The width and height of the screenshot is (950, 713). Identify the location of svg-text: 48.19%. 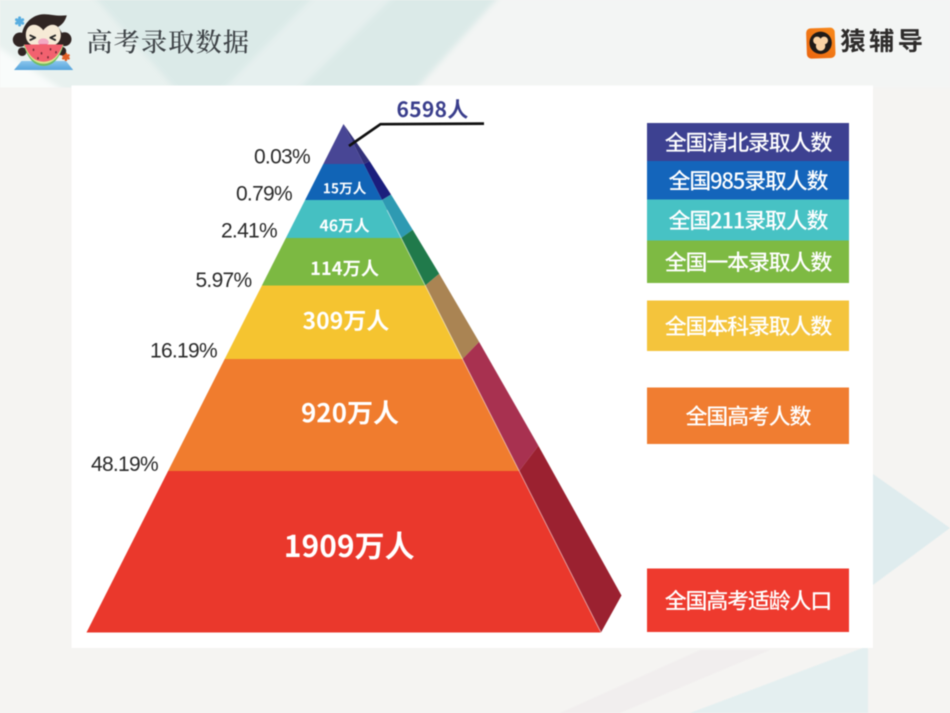
(124, 464).